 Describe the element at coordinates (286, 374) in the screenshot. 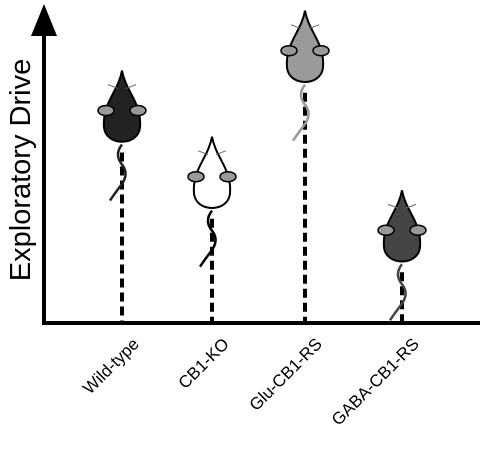

I see `x-tick-label: Glu-CB1-RS` at that location.